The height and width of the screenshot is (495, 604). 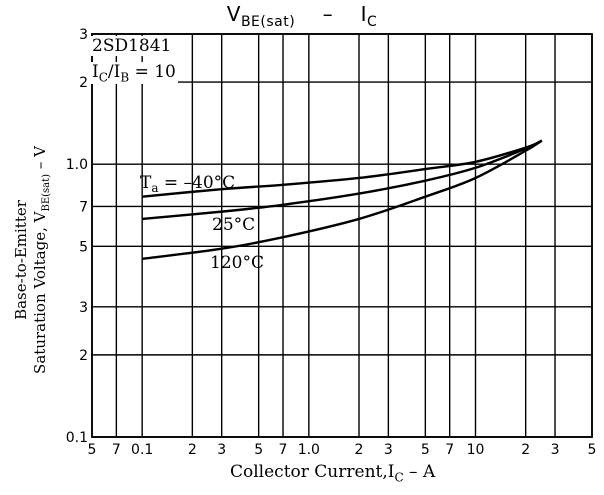 I want to click on x-label-unit: – A, so click(x=419, y=472).